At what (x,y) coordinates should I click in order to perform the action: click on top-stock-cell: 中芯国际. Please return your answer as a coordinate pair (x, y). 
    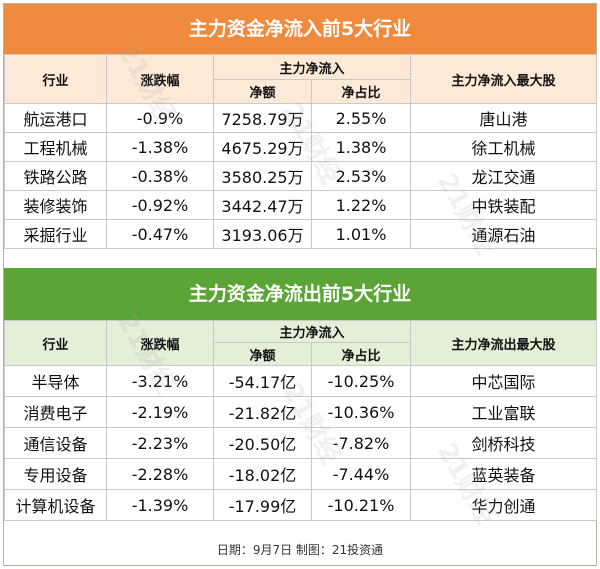
    Looking at the image, I should click on (504, 381).